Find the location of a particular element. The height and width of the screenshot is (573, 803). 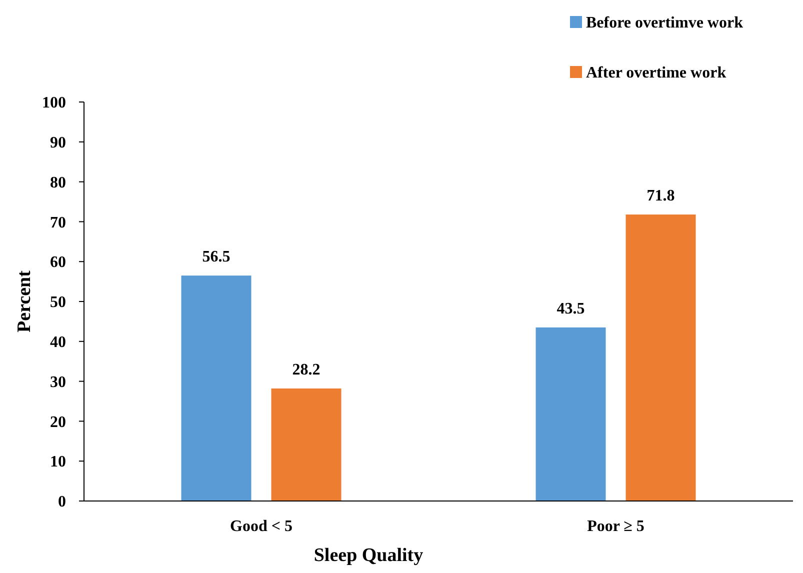

y-tick-label: 90 is located at coordinates (58, 143).